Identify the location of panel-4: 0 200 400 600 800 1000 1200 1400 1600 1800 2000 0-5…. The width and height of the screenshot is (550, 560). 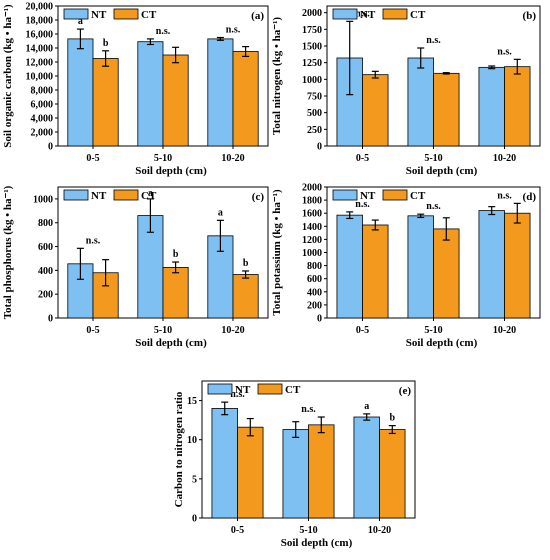
(406, 266).